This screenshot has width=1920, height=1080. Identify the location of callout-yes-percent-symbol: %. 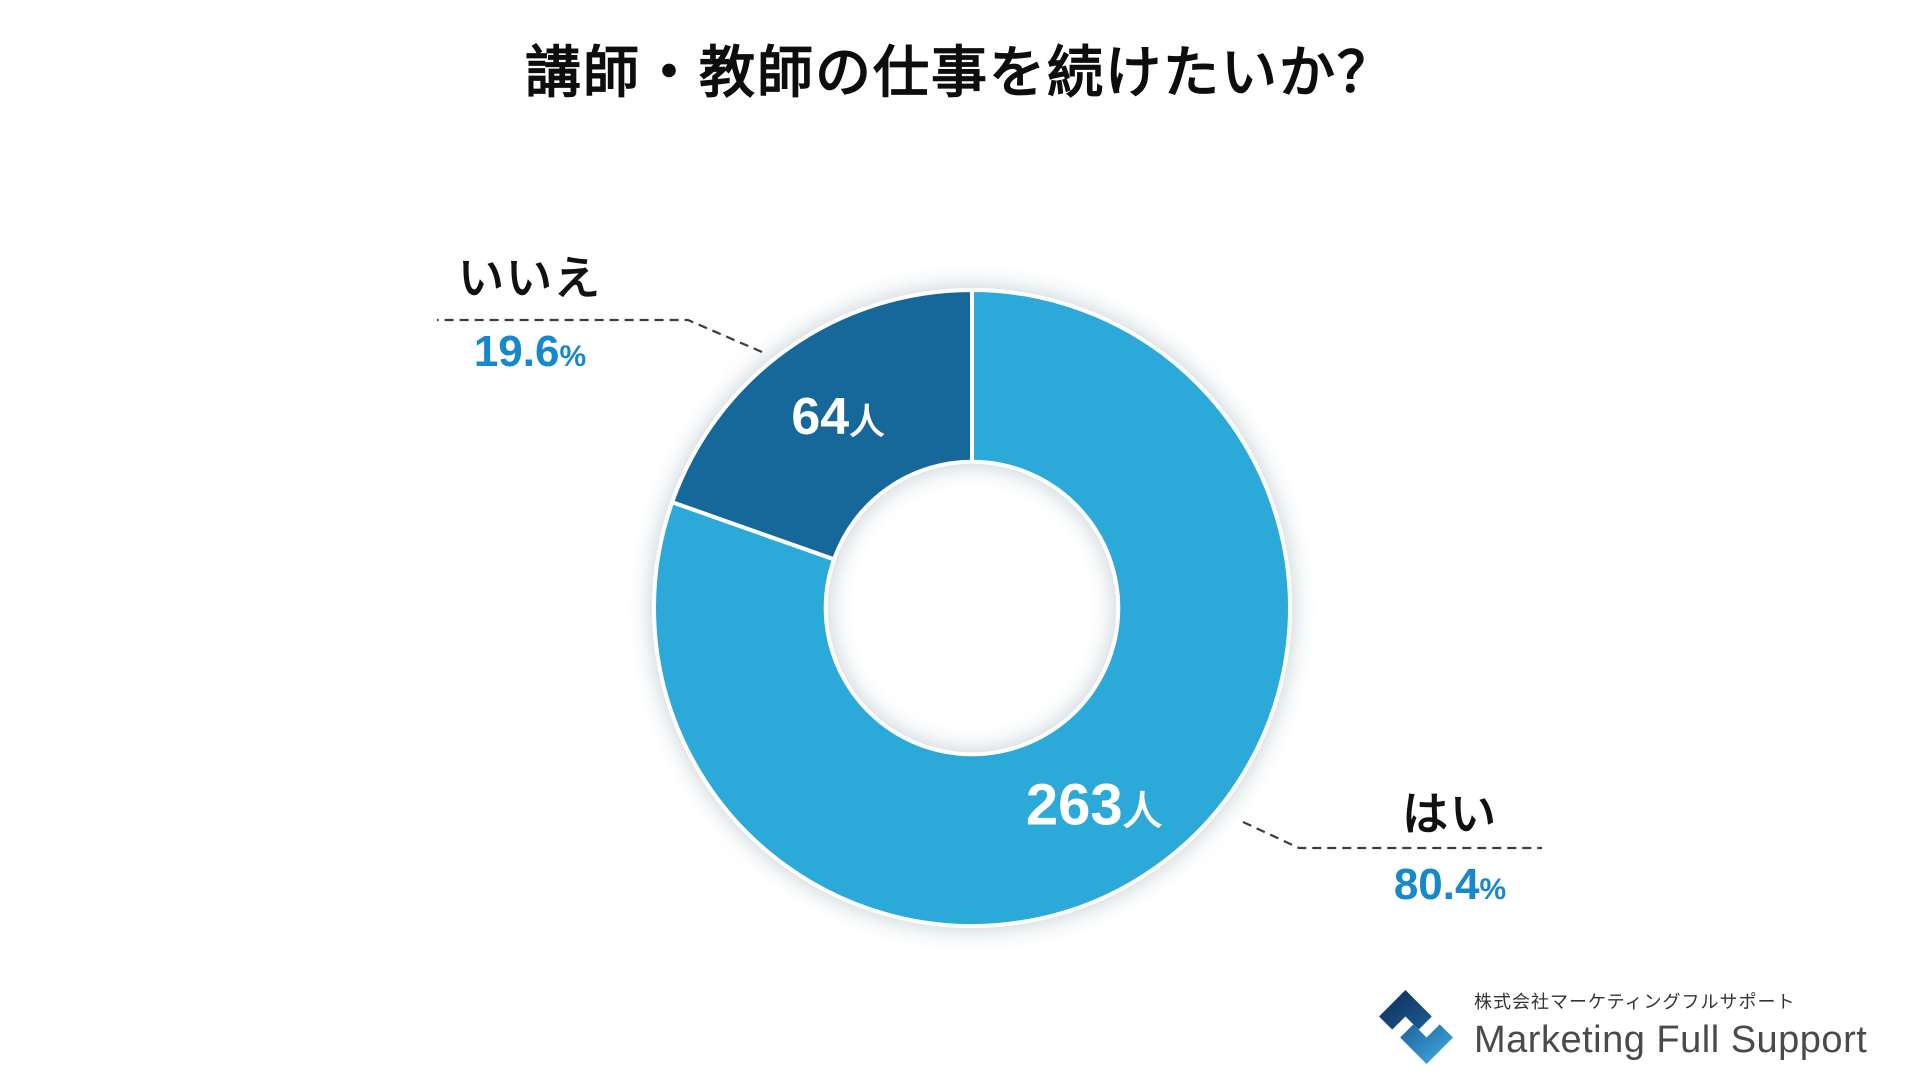
(1493, 889).